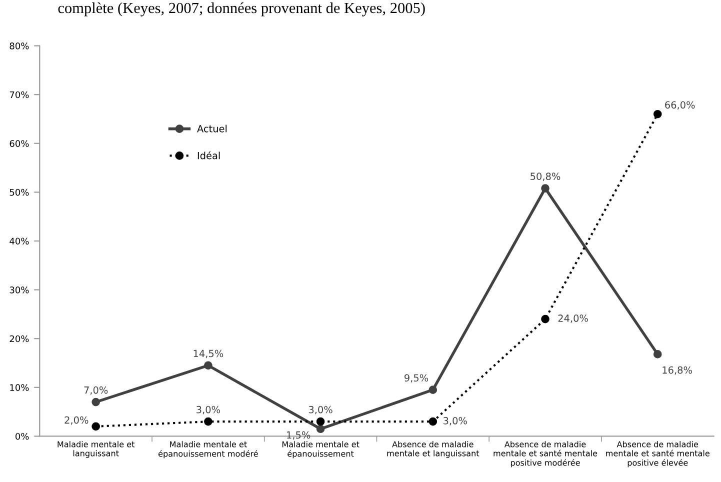 This screenshot has height=482, width=721. What do you see at coordinates (96, 449) in the screenshot?
I see `x-tick-label: Maladie mentale et languissant` at bounding box center [96, 449].